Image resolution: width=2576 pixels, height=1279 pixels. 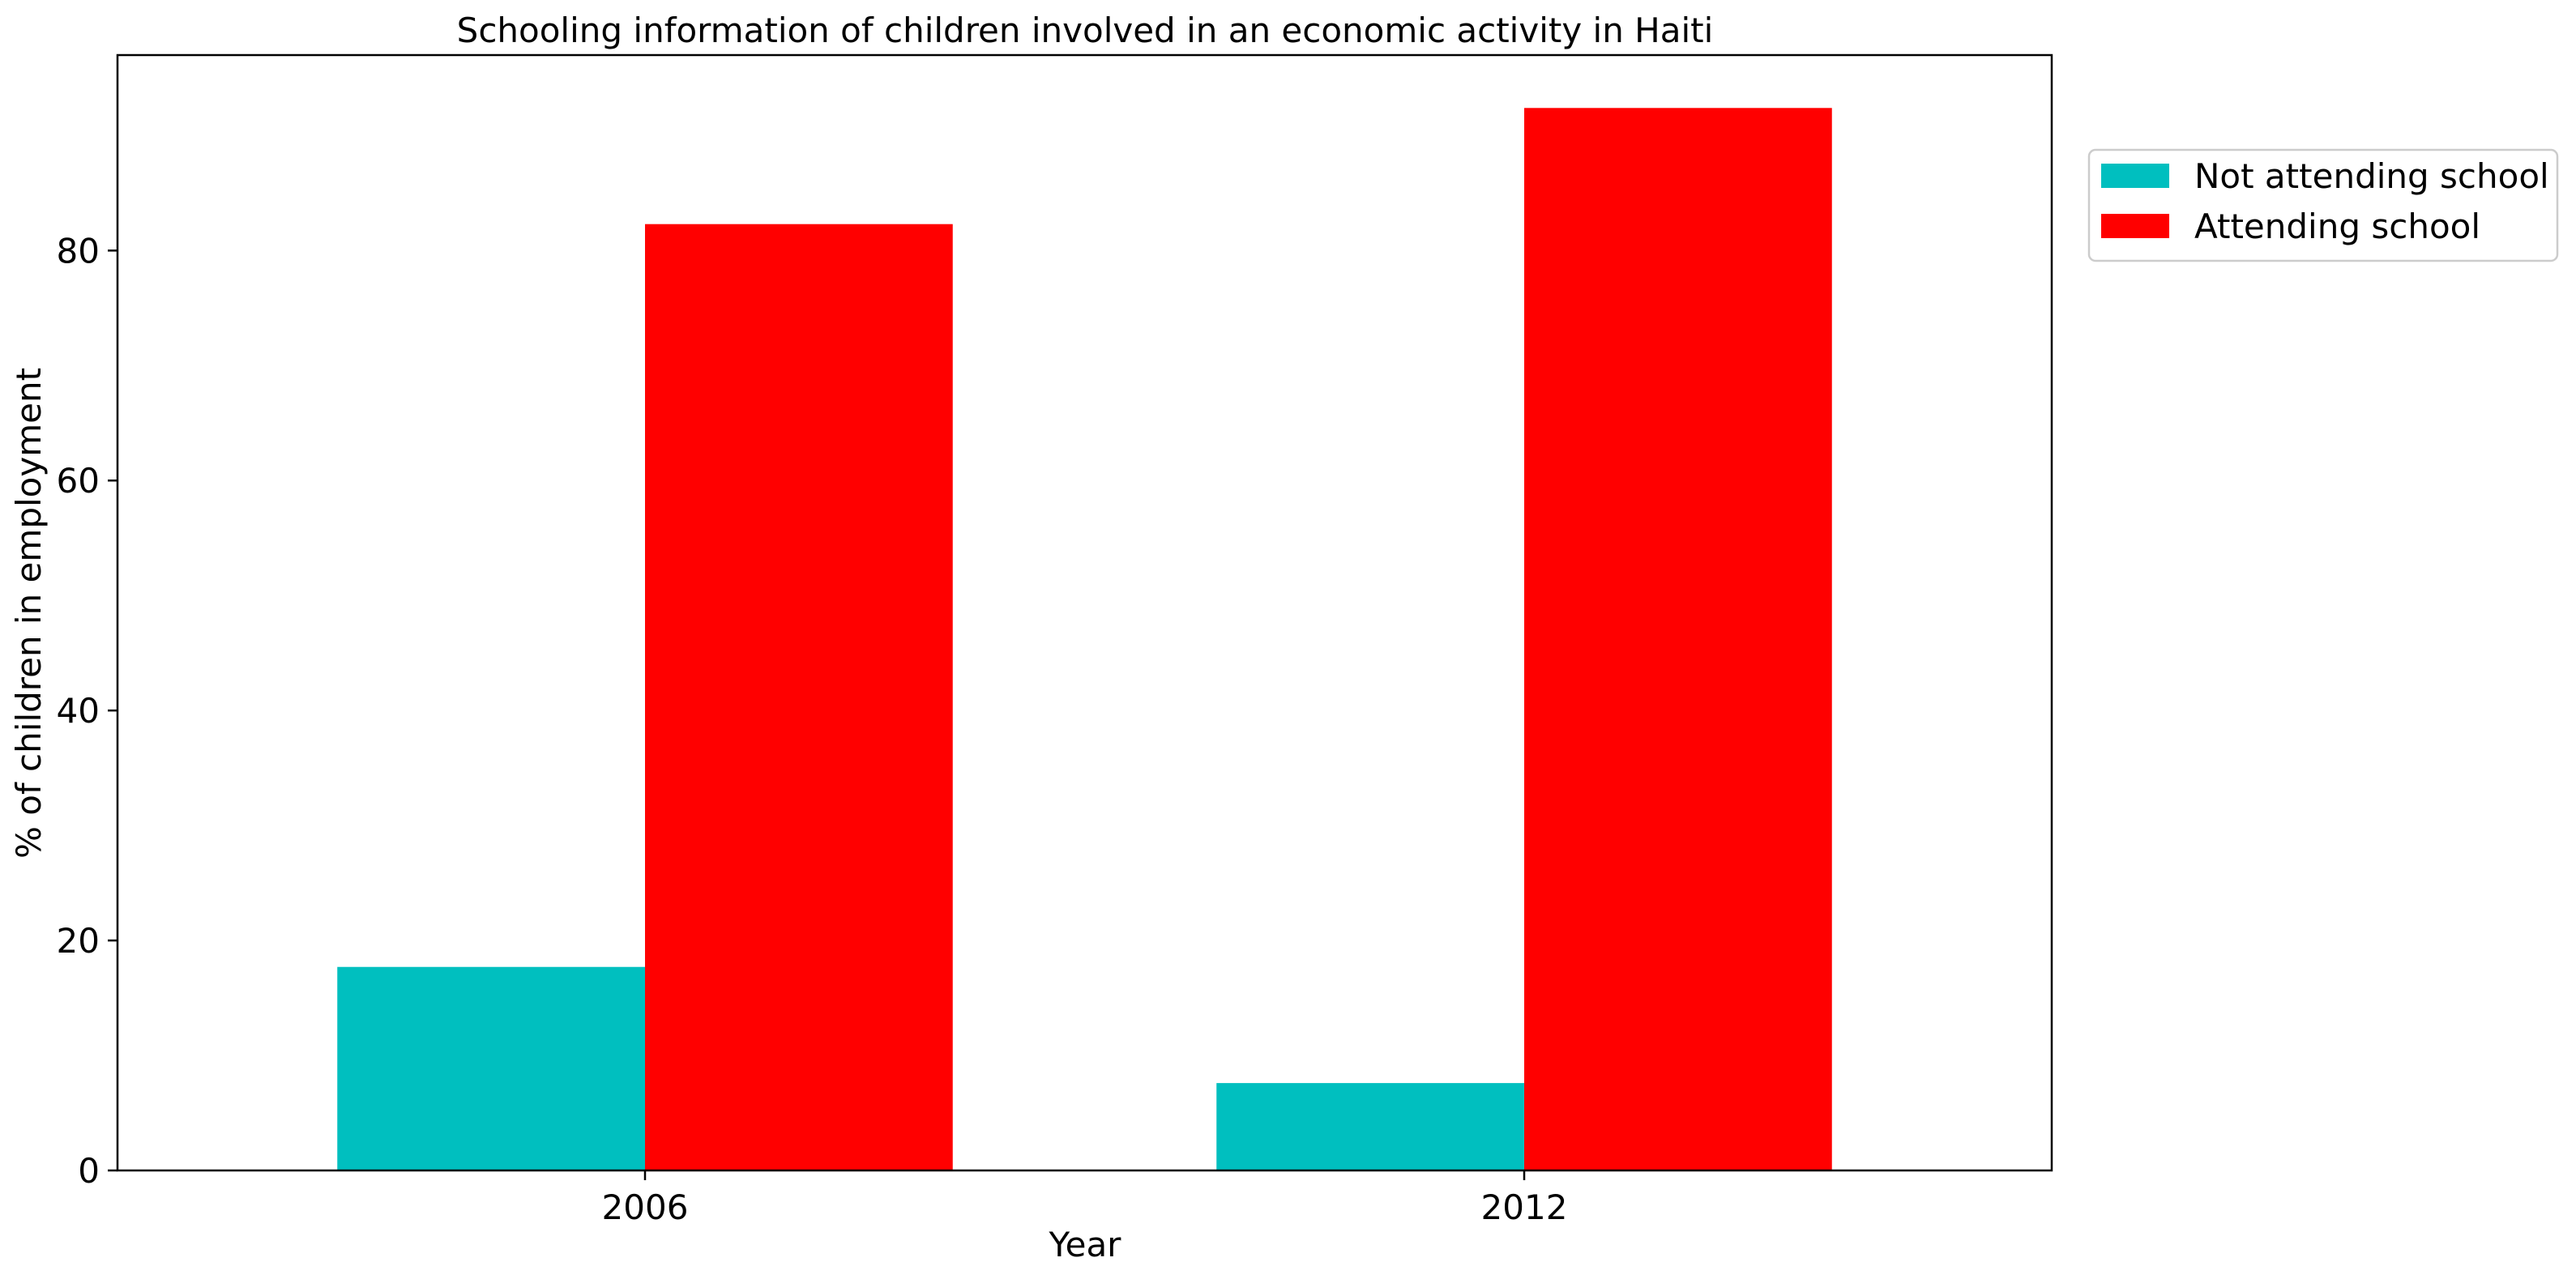 I want to click on y-axis: 0 20 40 60 80, so click(x=87, y=711).